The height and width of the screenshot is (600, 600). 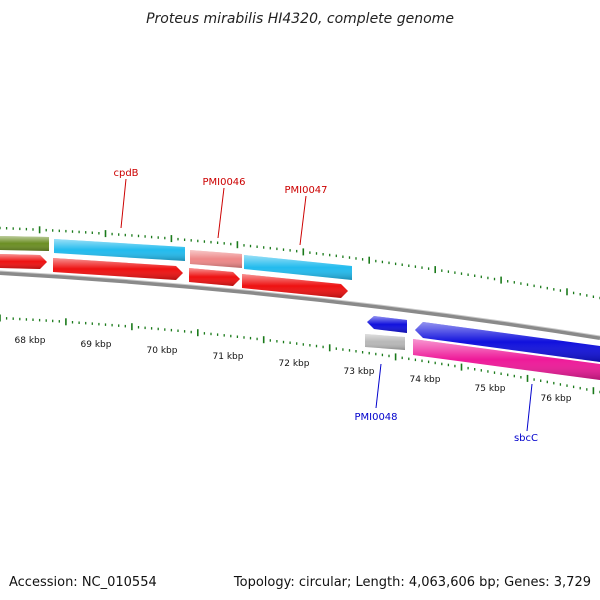 What do you see at coordinates (221, 213) in the screenshot?
I see `leader-PMI0046` at bounding box center [221, 213].